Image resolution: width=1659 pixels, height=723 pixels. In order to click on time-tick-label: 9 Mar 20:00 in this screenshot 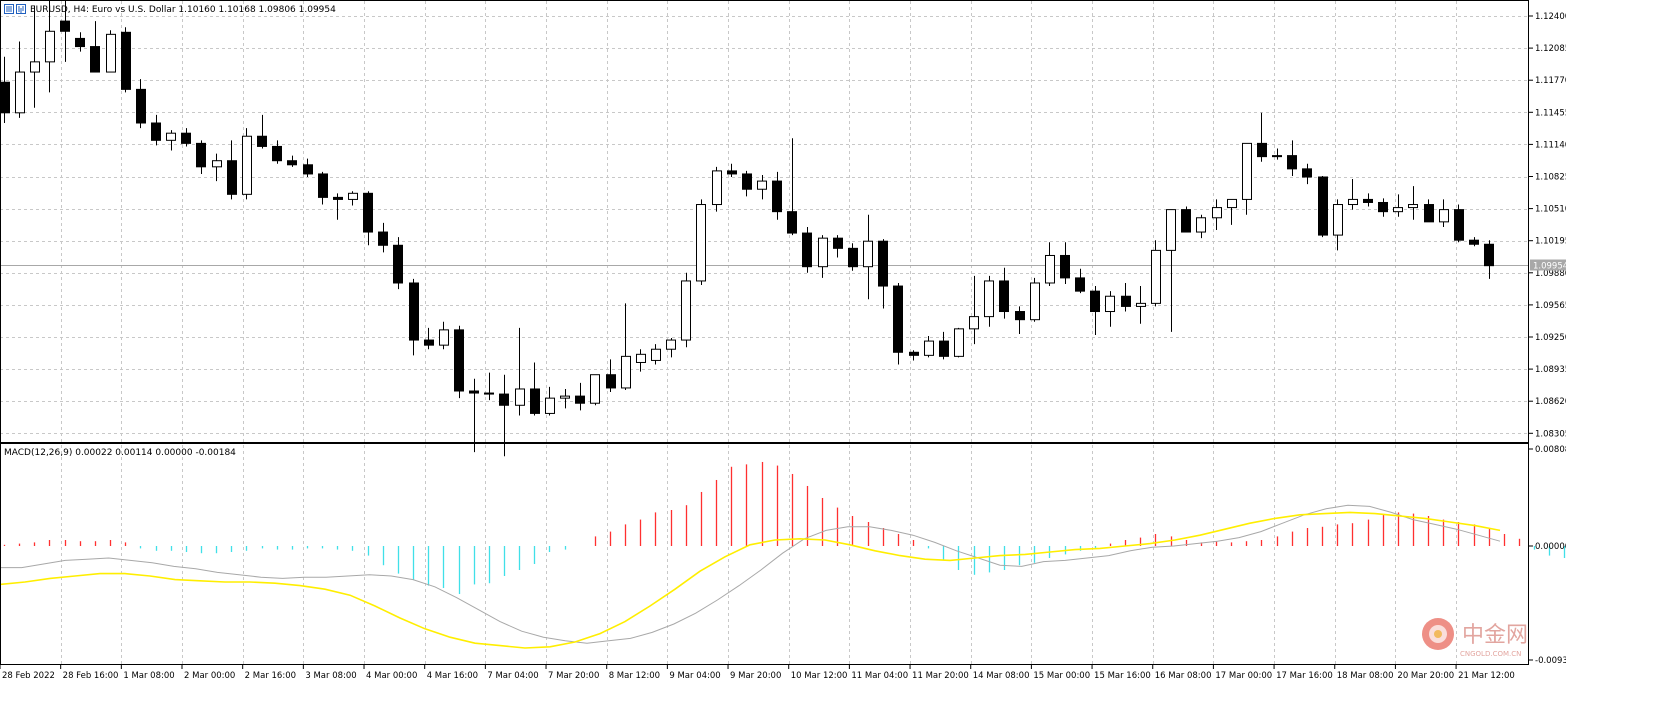, I will do `click(755, 676)`.